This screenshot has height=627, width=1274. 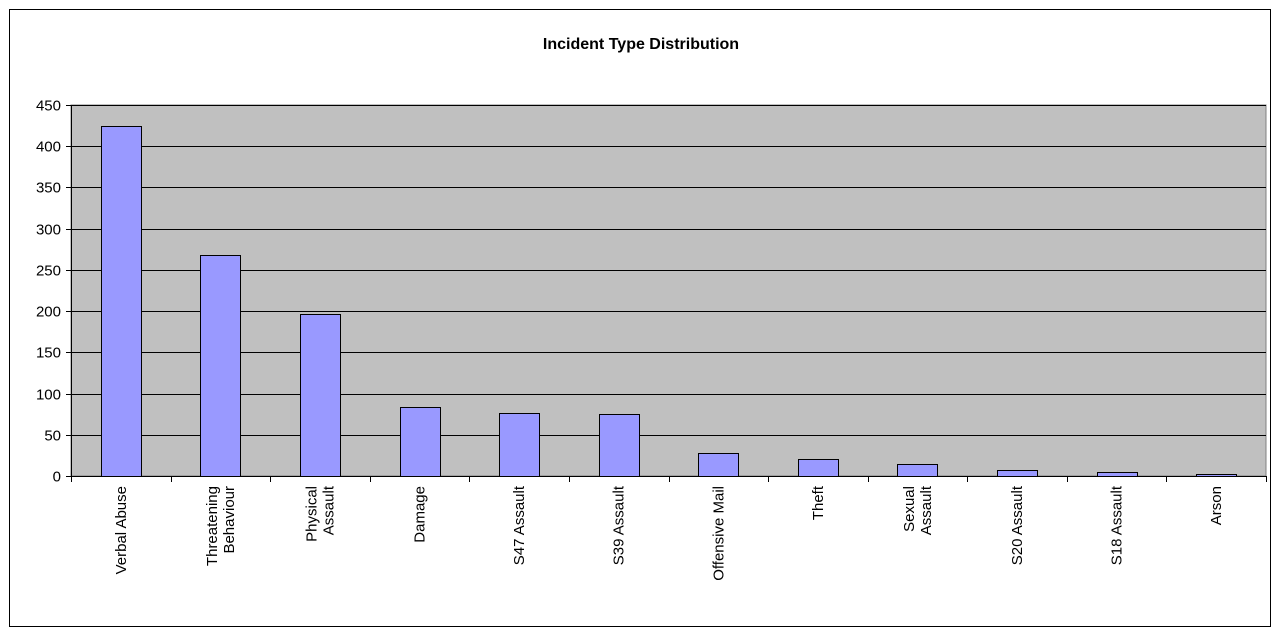 I want to click on x-category-label: Threatening, so click(x=212, y=526).